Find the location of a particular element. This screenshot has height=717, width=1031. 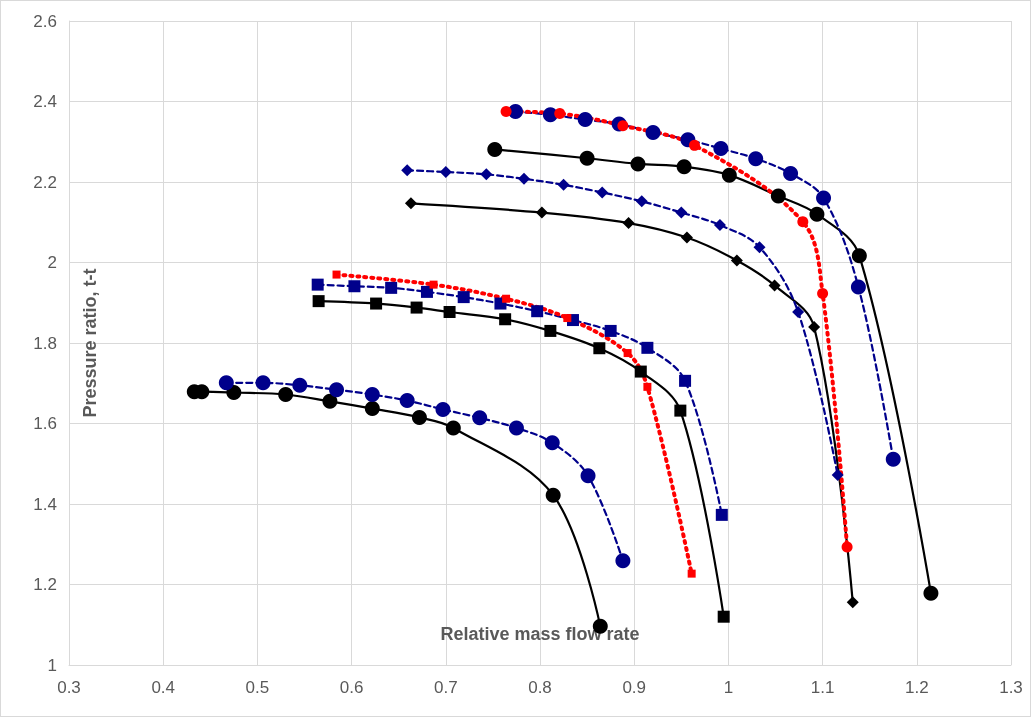

x-tick-label: 1.2 is located at coordinates (916, 687).